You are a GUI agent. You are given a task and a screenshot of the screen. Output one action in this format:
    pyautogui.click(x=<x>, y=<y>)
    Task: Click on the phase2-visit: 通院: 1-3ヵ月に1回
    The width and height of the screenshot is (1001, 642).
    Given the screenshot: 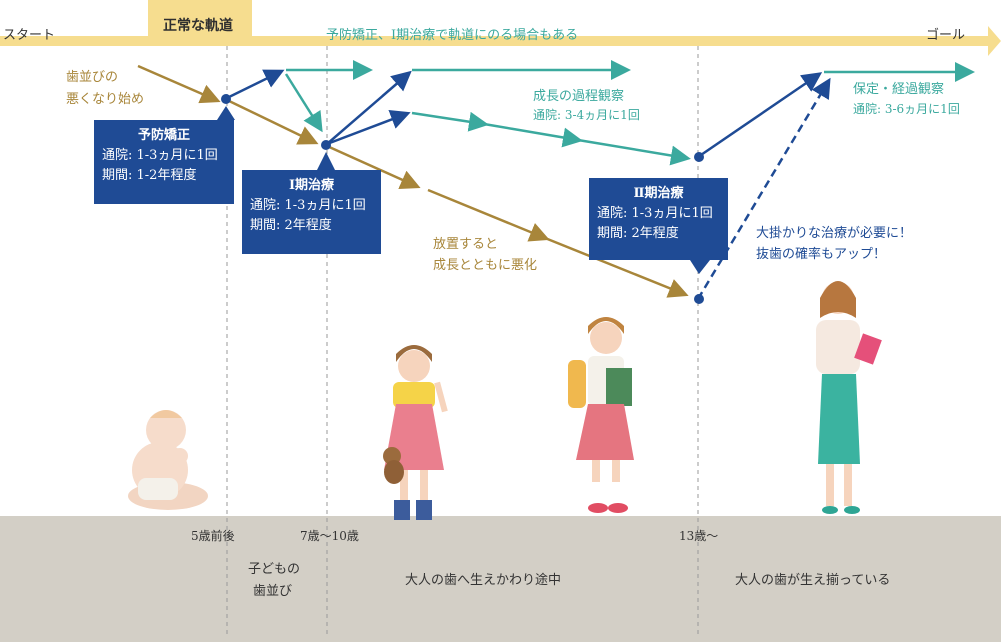 What is the action you would take?
    pyautogui.click(x=655, y=213)
    